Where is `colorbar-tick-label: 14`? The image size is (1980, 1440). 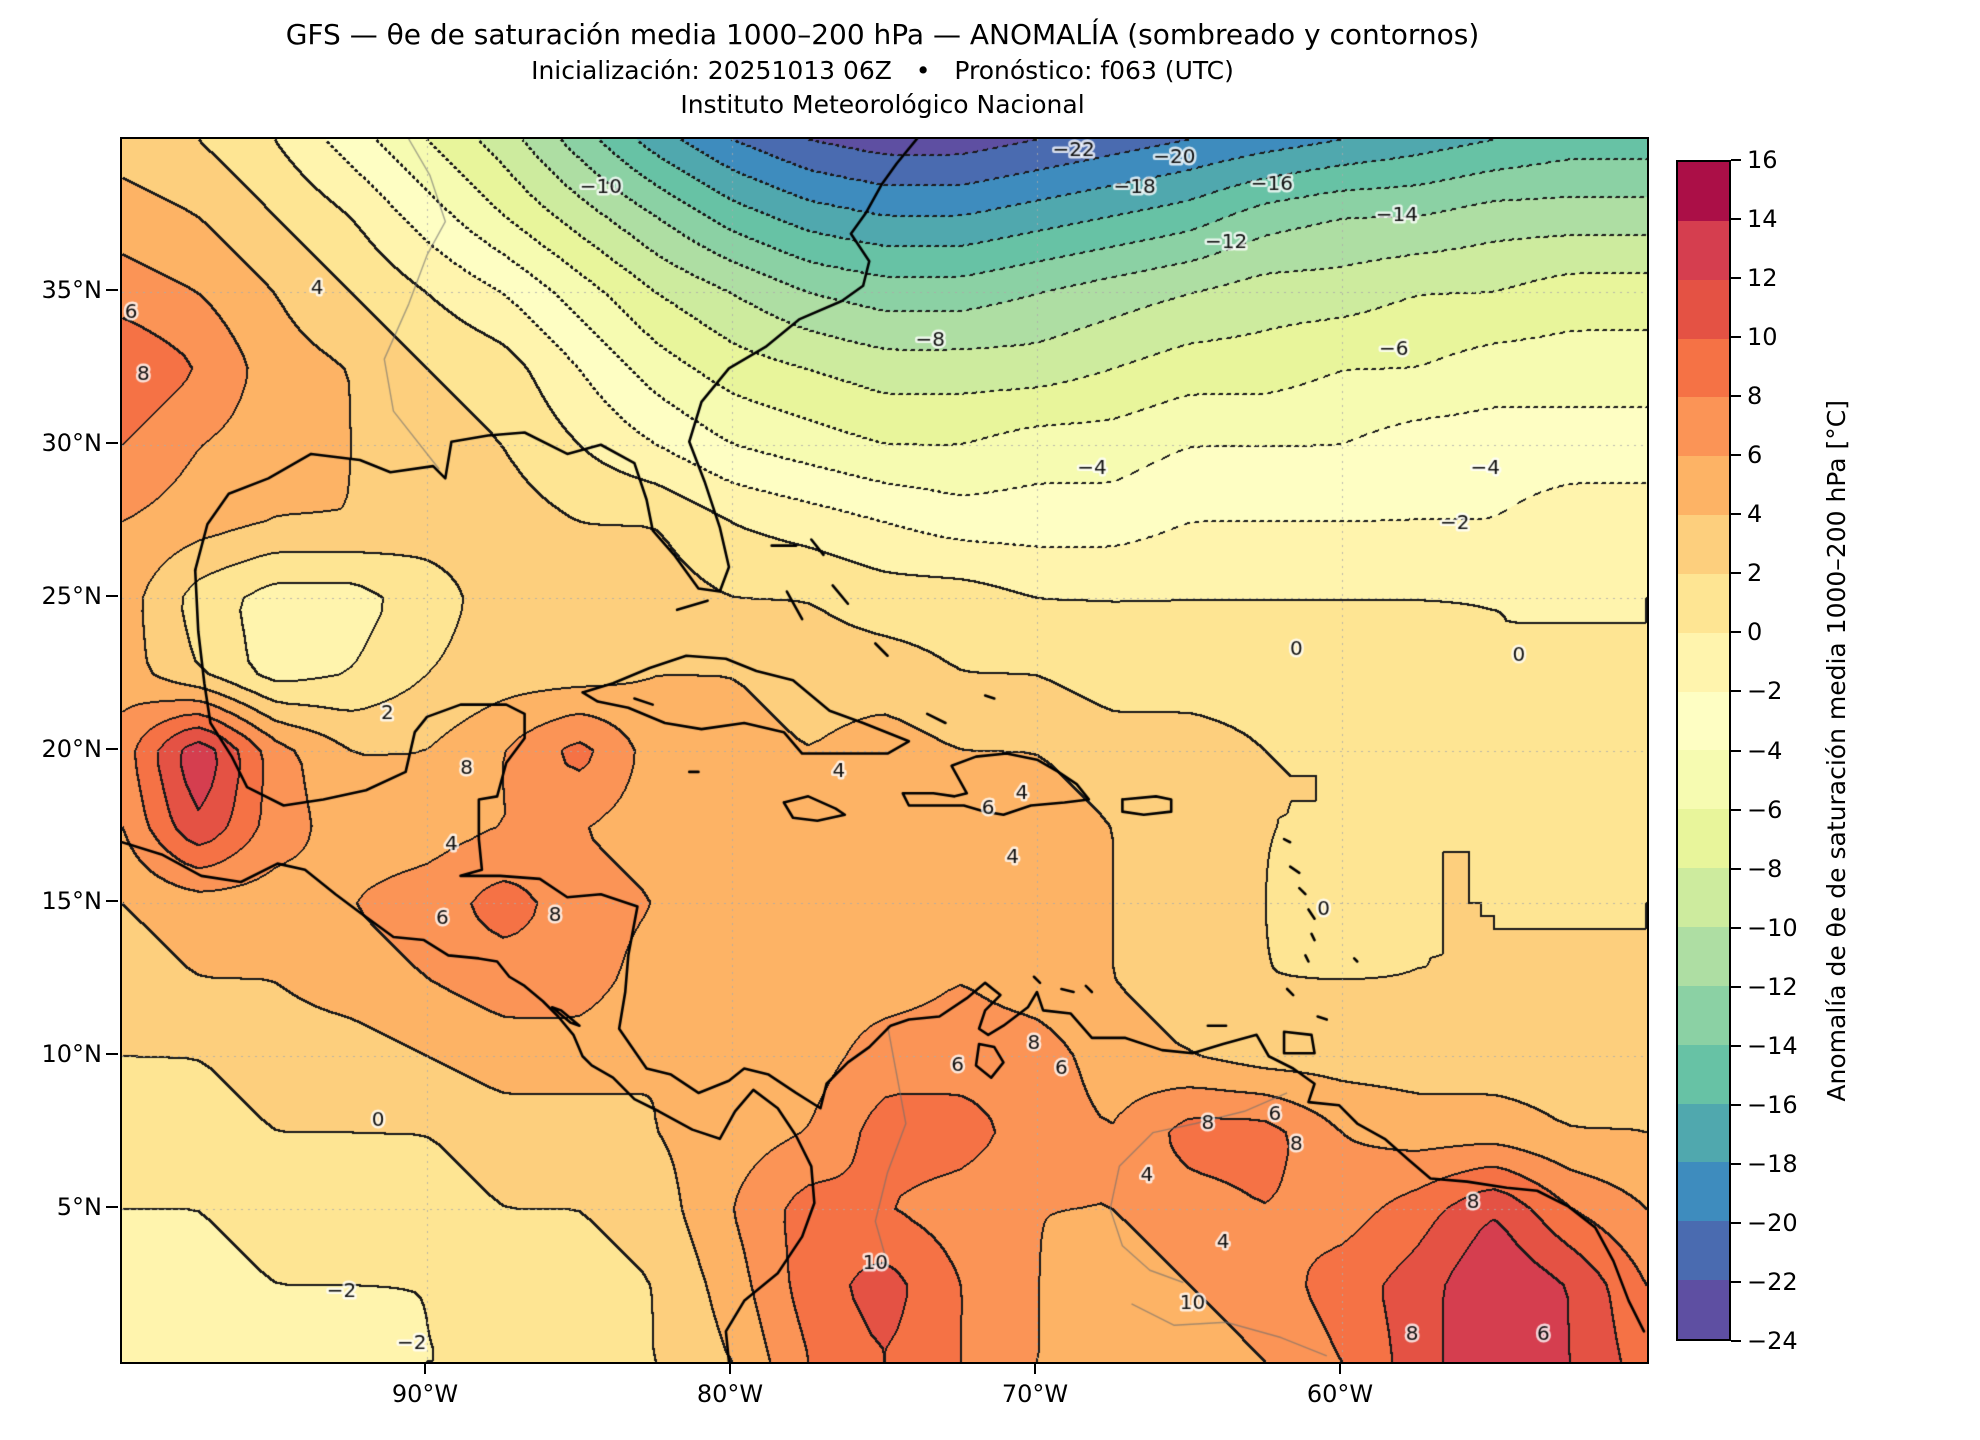 colorbar-tick-label: 14 is located at coordinates (1762, 219).